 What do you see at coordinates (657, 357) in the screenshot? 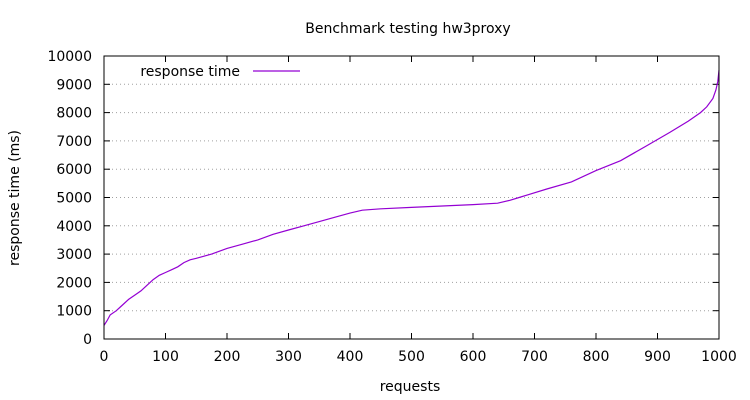
I see `x-tick-label: 900` at bounding box center [657, 357].